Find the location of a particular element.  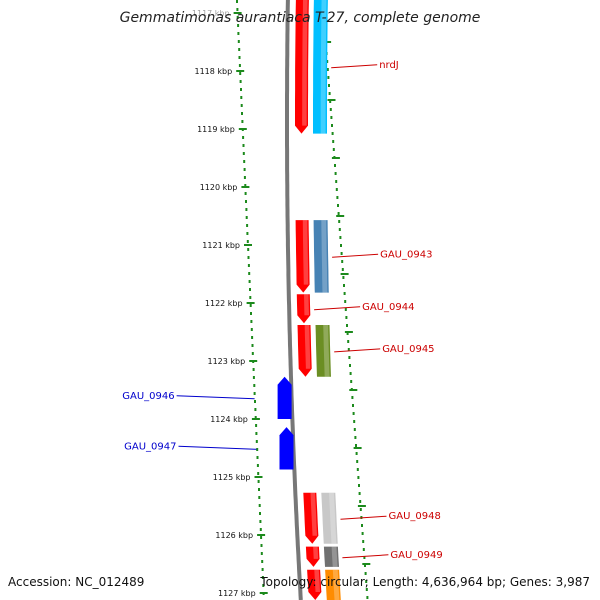

kbp-label: 1121 kbp is located at coordinates (221, 245).